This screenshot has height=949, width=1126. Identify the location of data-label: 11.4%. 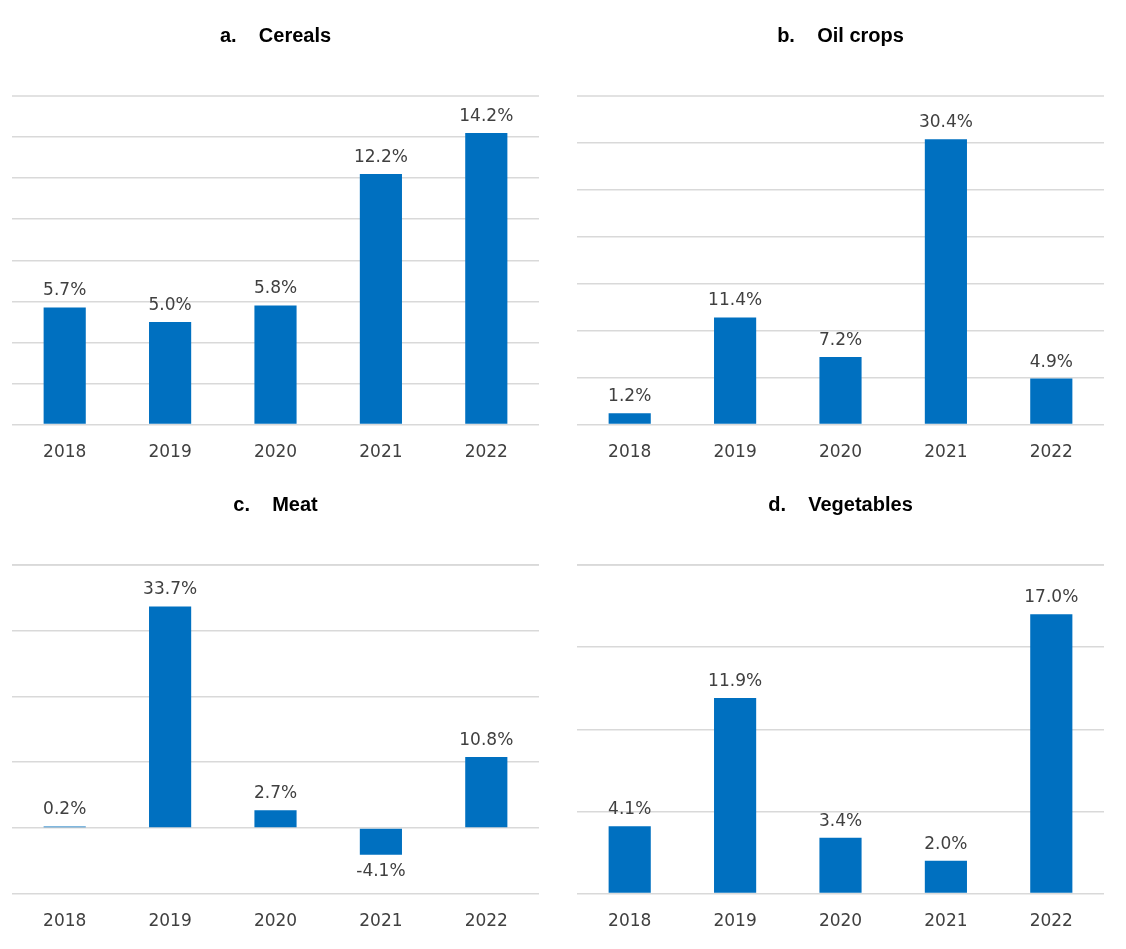
(735, 299).